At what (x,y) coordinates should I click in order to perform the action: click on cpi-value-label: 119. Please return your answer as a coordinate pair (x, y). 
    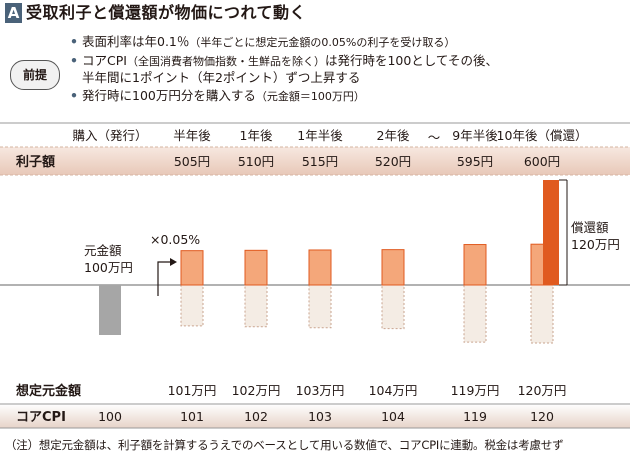
    Looking at the image, I should click on (475, 416).